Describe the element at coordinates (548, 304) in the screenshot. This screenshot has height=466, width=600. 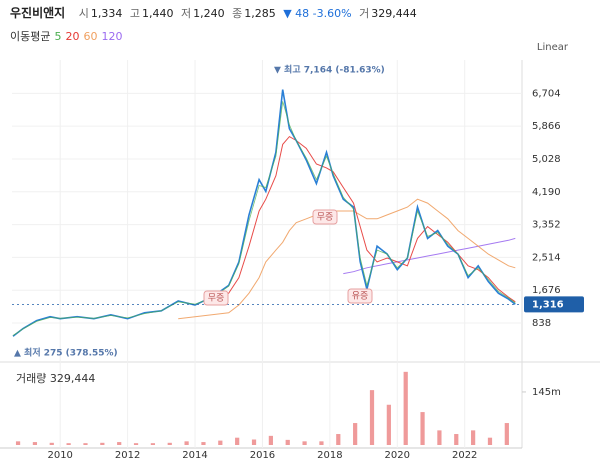
I see `current-price-label: 1,316` at that location.